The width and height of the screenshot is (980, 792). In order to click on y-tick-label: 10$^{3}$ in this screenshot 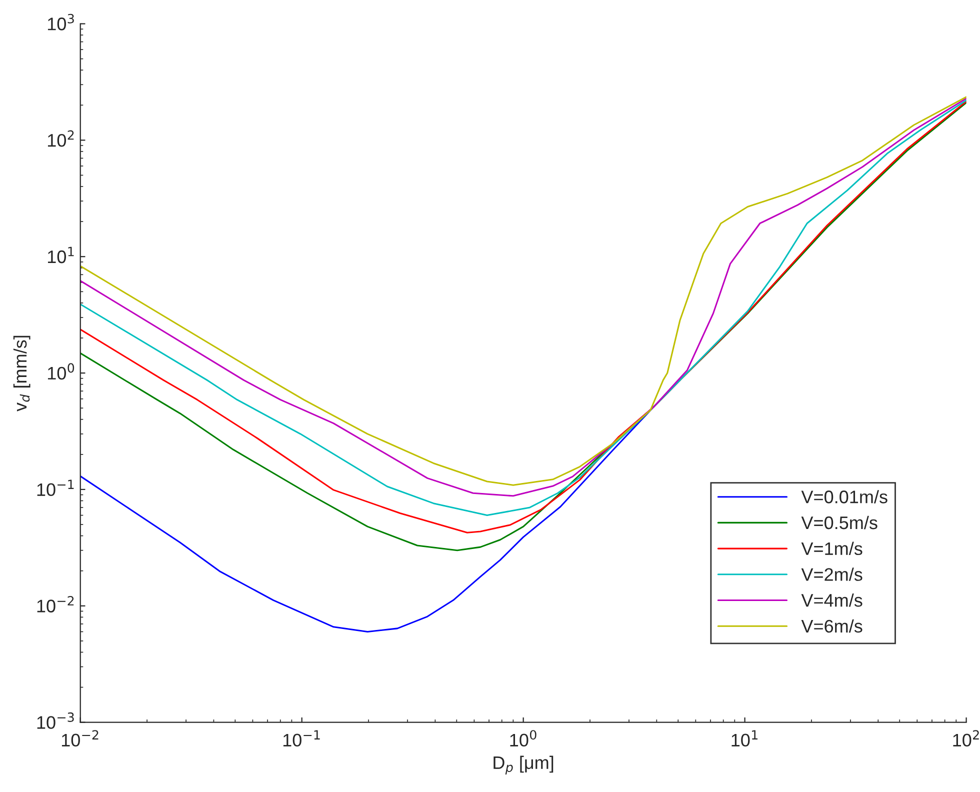, I will do `click(61, 22)`.